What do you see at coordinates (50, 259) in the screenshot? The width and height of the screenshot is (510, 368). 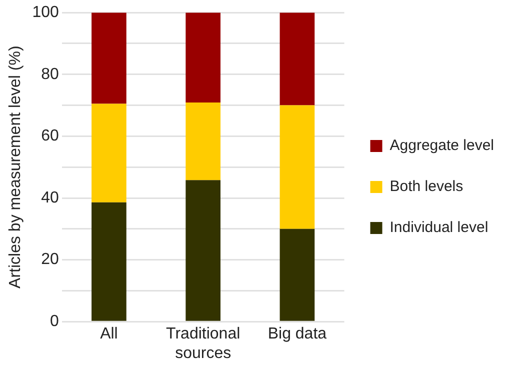 I see `y-tick-label: 20` at bounding box center [50, 259].